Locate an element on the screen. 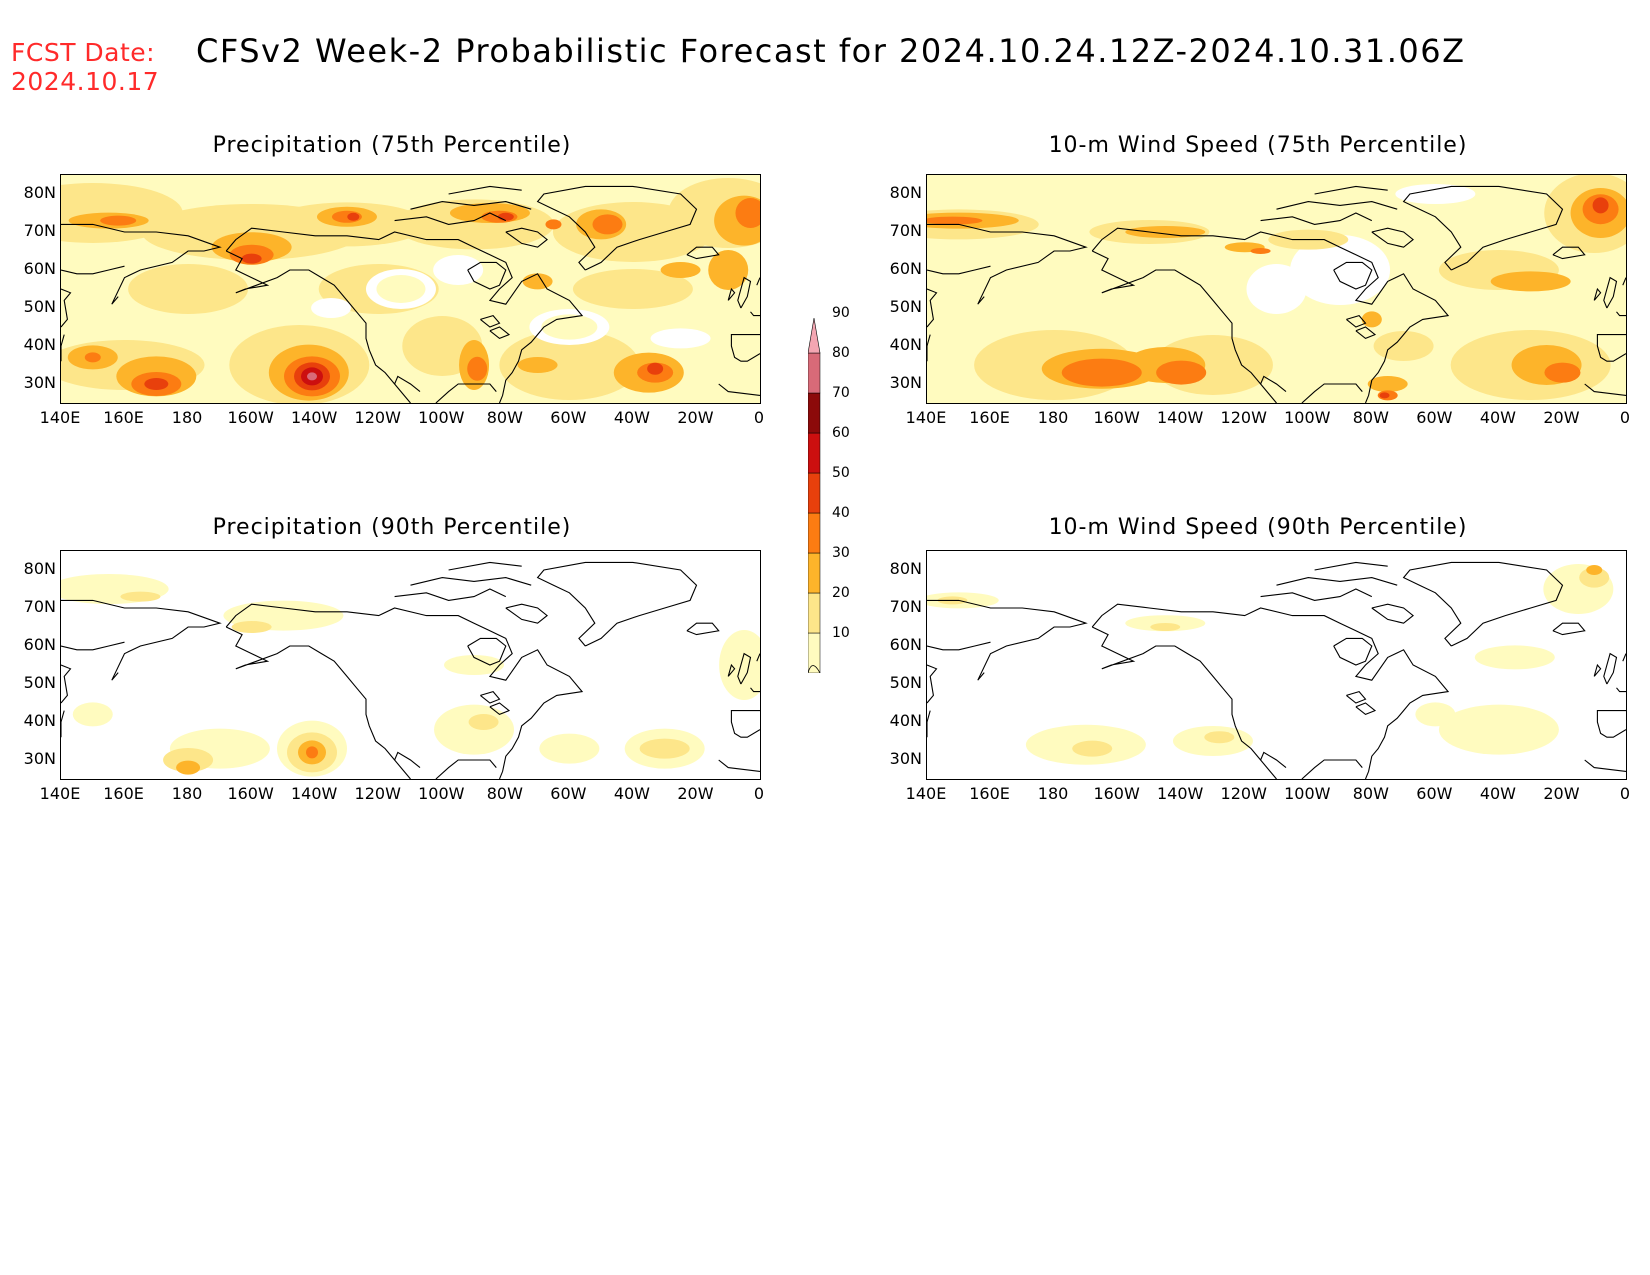 Image resolution: width=1650 pixels, height=1275 pixels. forecast-date-label: FCST Date: is located at coordinates (83, 52).